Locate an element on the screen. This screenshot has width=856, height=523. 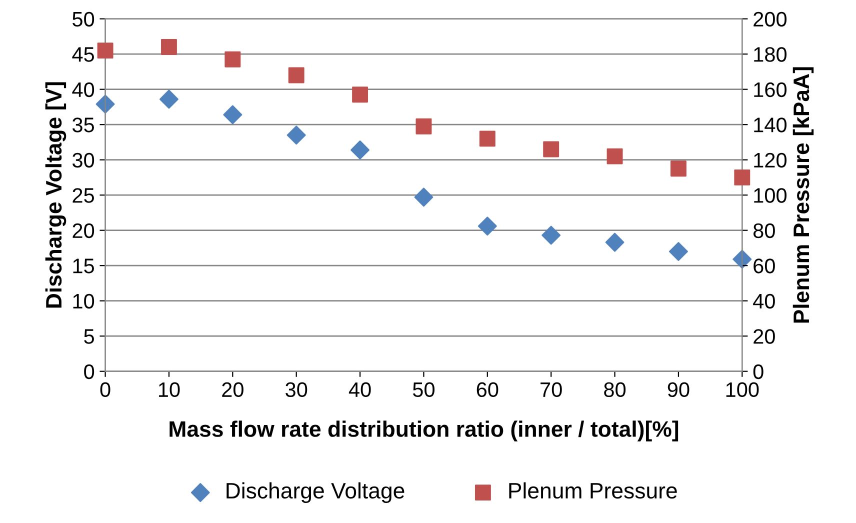
y2-tick-label: 80 is located at coordinates (764, 230).